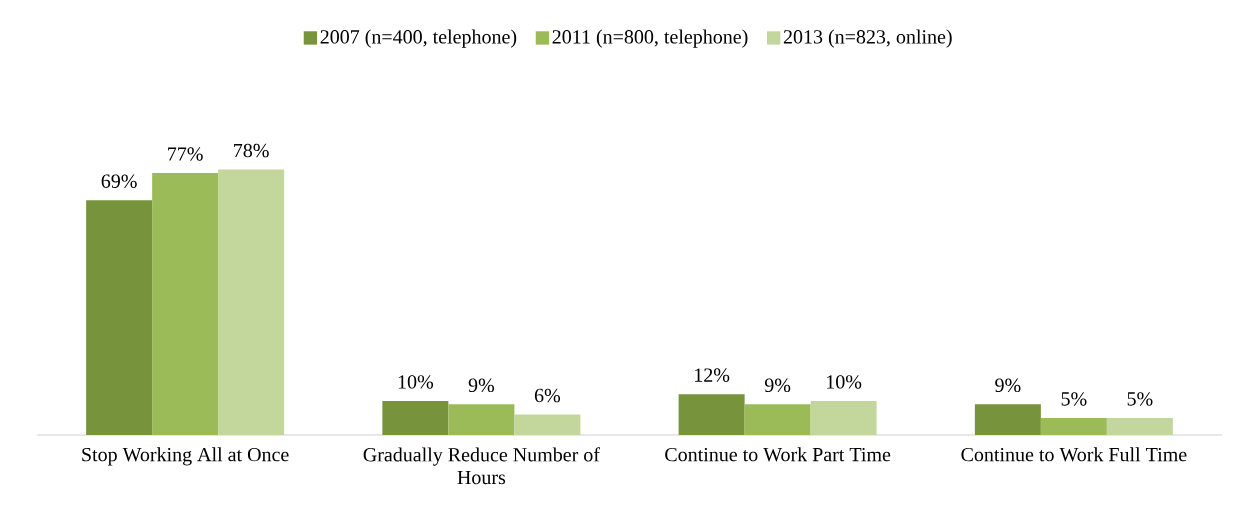 This screenshot has height=525, width=1243. I want to click on x-tick-label: Stop Working All at Once, so click(185, 456).